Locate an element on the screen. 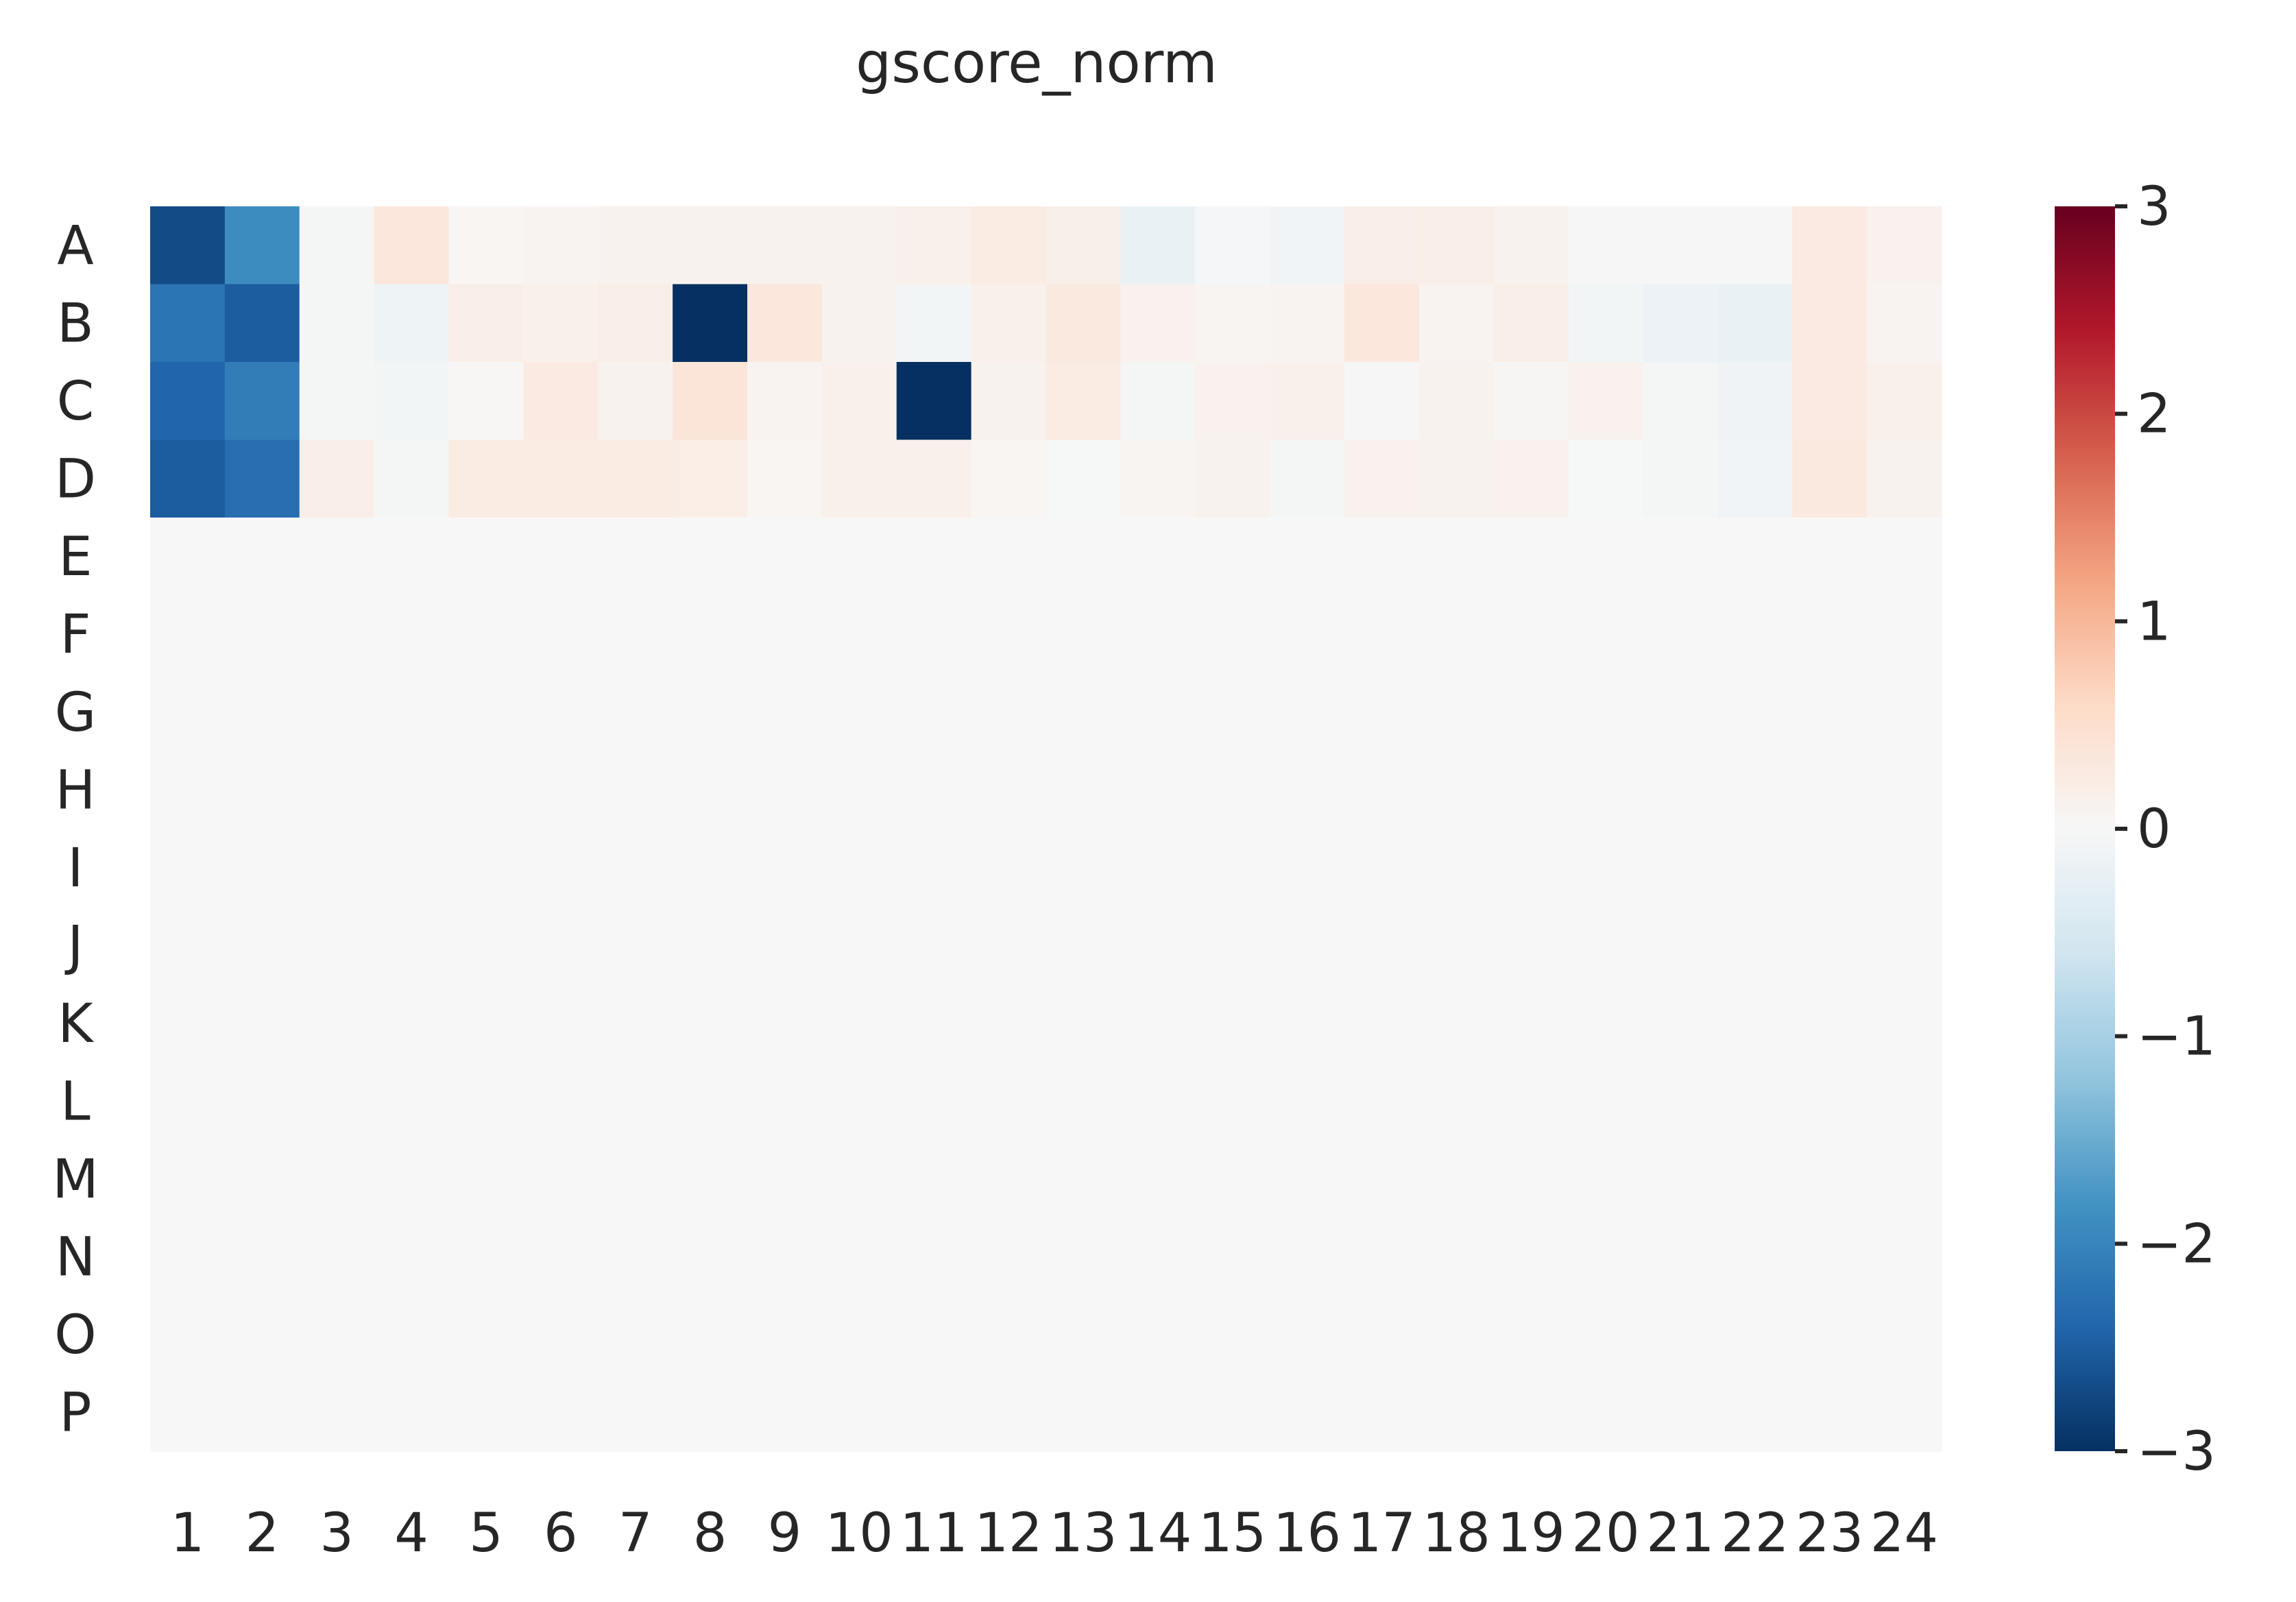  row-label-J: J is located at coordinates (73, 946).